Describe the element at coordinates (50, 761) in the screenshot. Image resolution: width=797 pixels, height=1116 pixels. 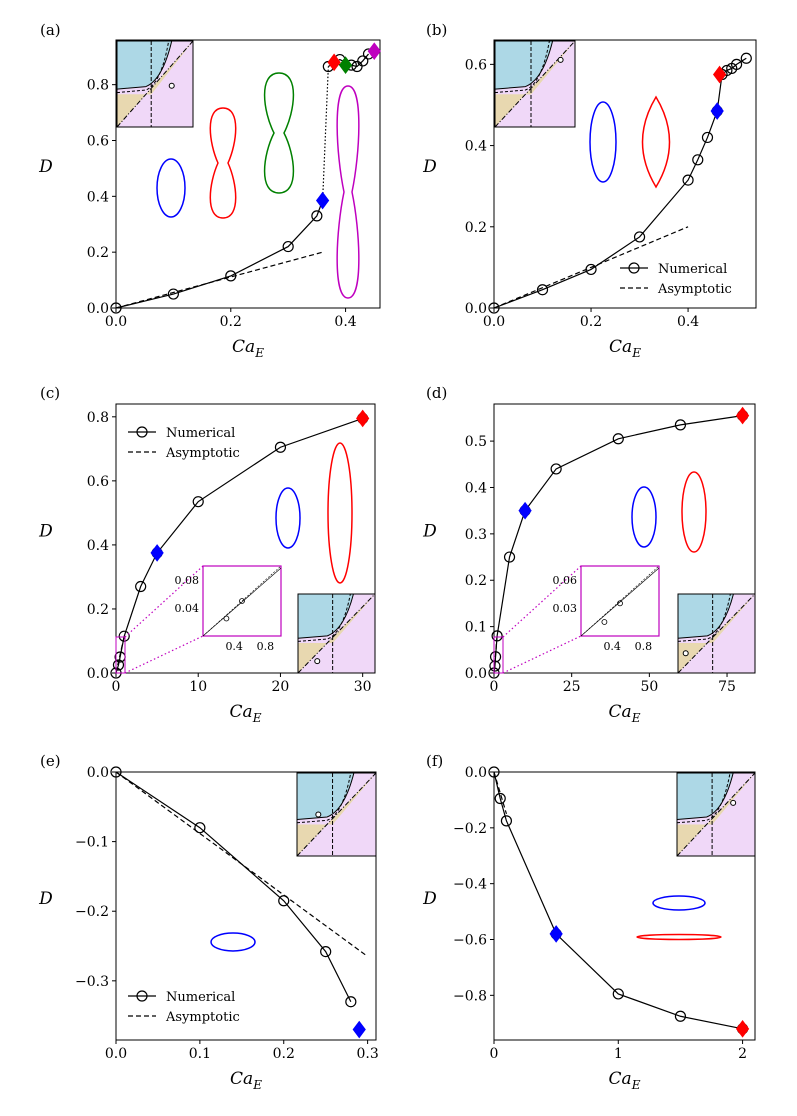
I see `panel-label: (e)` at that location.